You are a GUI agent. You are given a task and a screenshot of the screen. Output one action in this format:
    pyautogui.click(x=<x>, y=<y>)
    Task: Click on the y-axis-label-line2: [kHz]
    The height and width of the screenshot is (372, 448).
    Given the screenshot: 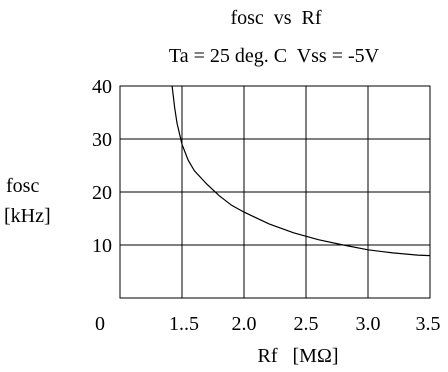 What is the action you would take?
    pyautogui.click(x=27, y=216)
    